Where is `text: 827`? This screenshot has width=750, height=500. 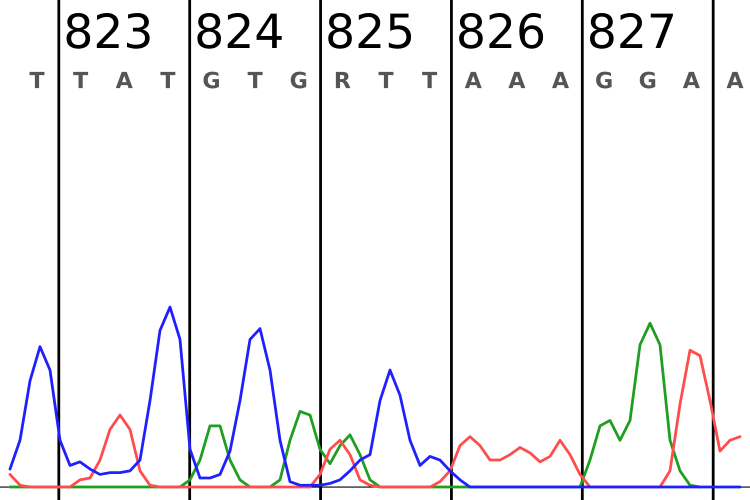 text: 827 is located at coordinates (631, 30).